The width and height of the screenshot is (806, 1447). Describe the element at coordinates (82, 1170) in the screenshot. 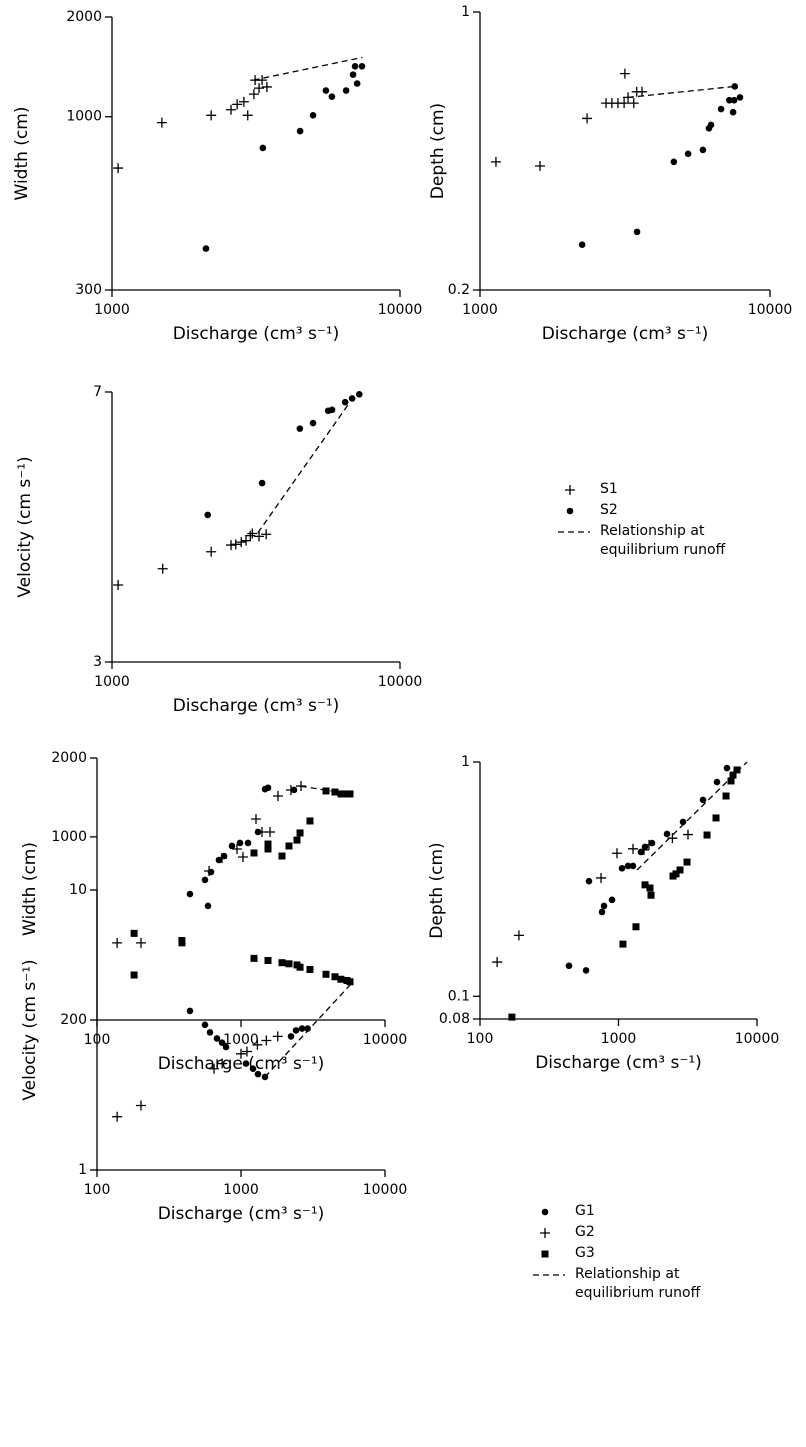

I see `y-tick-label: 1` at that location.